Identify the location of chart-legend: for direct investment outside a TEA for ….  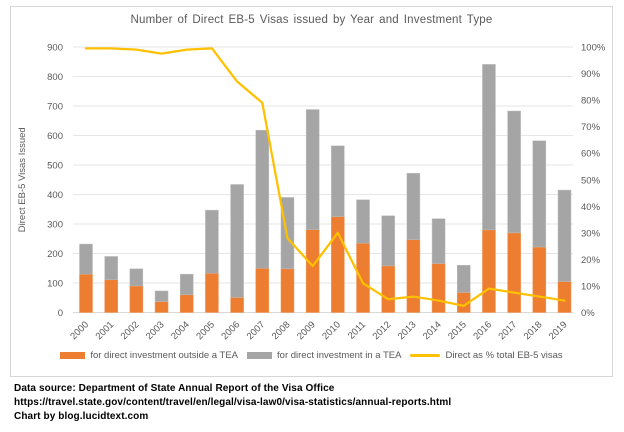
(311, 355).